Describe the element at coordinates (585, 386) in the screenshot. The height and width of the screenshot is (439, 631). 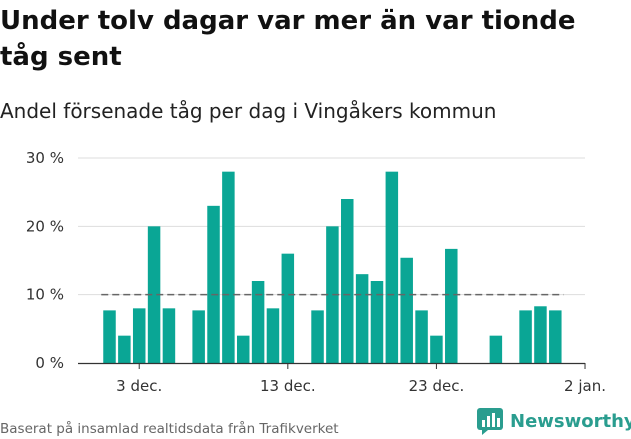
I see `x-tick-label: 2 jan.` at that location.